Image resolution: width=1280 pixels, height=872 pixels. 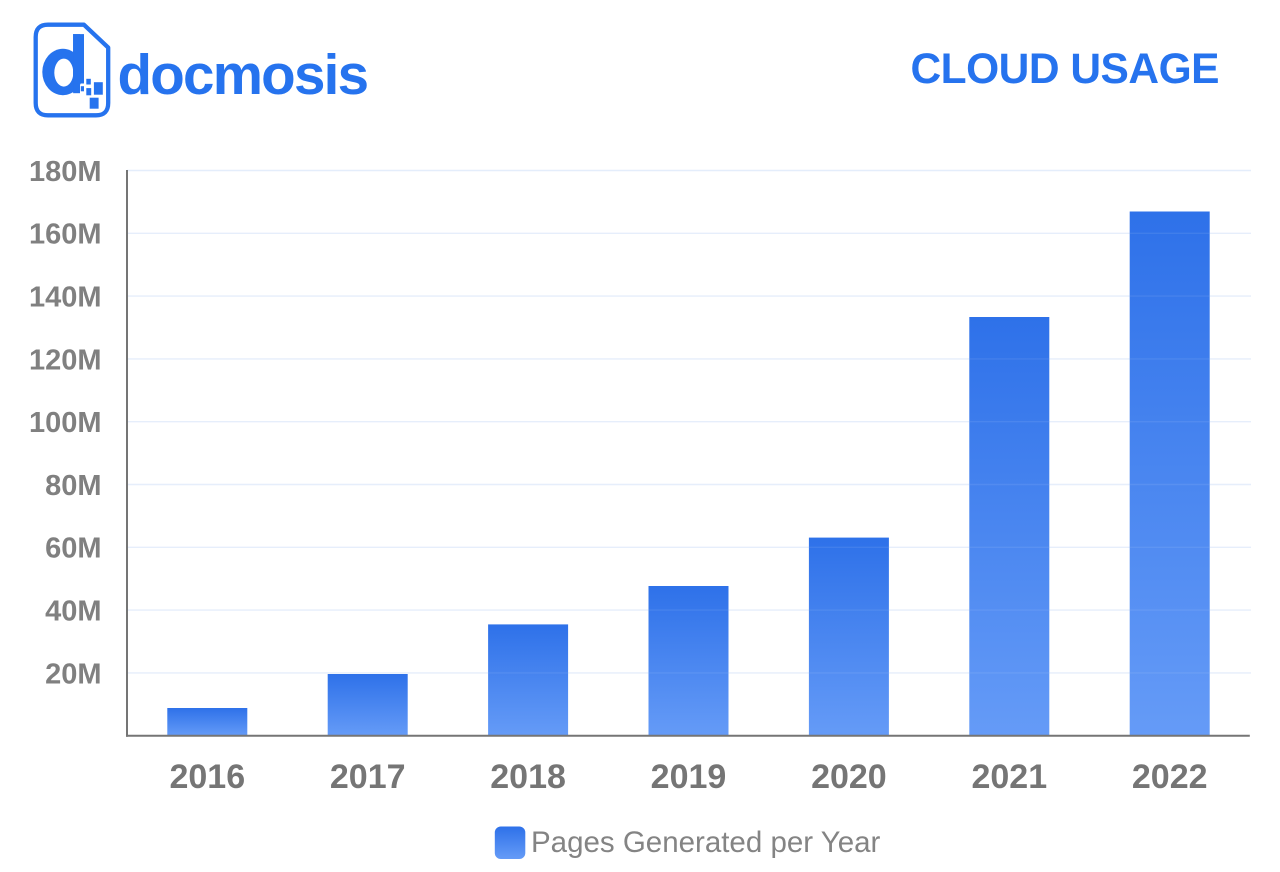 I want to click on svg-text: 2017, so click(x=368, y=777).